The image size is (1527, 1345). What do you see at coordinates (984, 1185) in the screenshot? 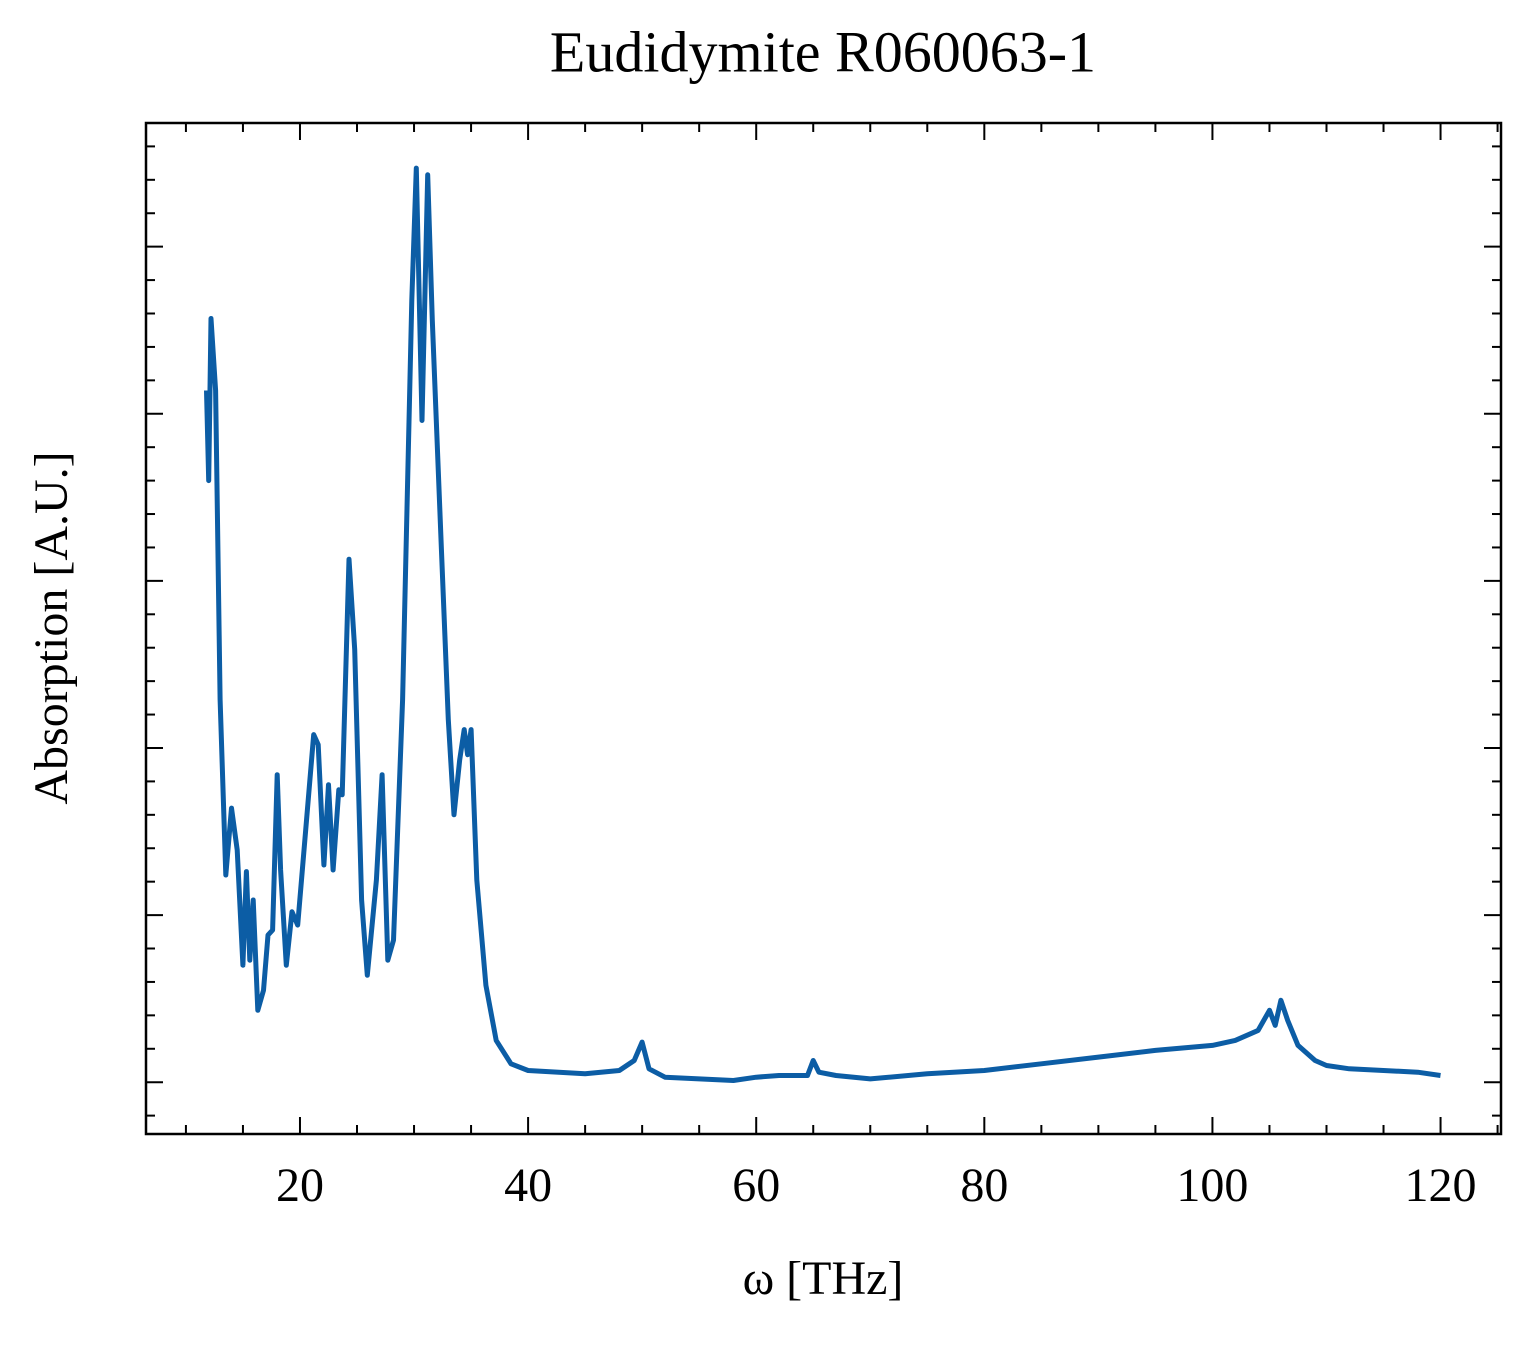
I see `x-tick-label: 80` at bounding box center [984, 1185].